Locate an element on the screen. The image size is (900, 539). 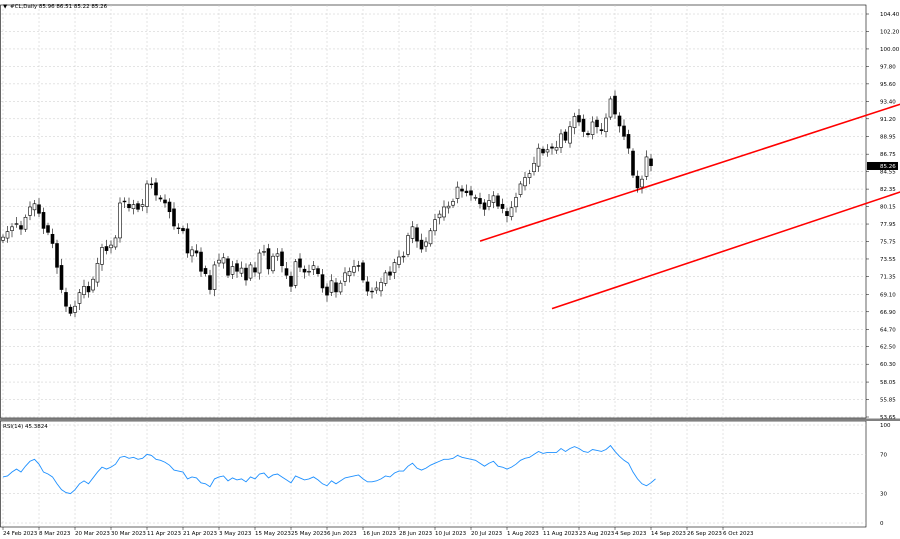
rsi-tick-label: 30 is located at coordinates (883, 495).